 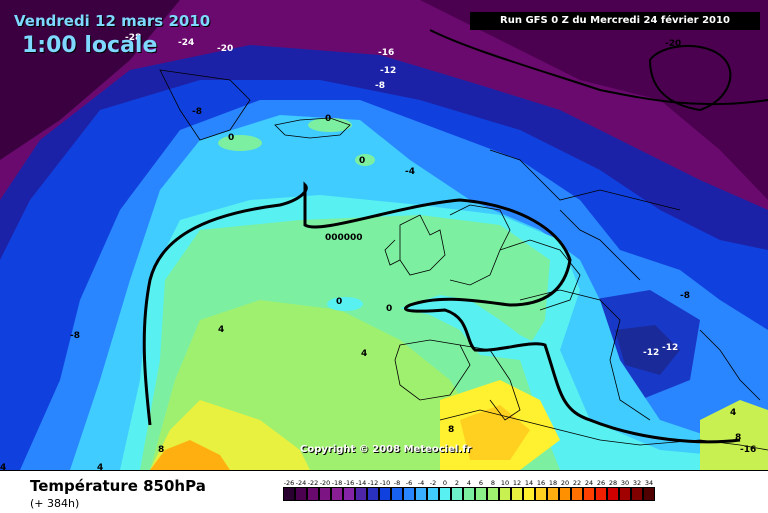 What do you see at coordinates (565, 483) in the screenshot?
I see `scale-label: 20` at bounding box center [565, 483].